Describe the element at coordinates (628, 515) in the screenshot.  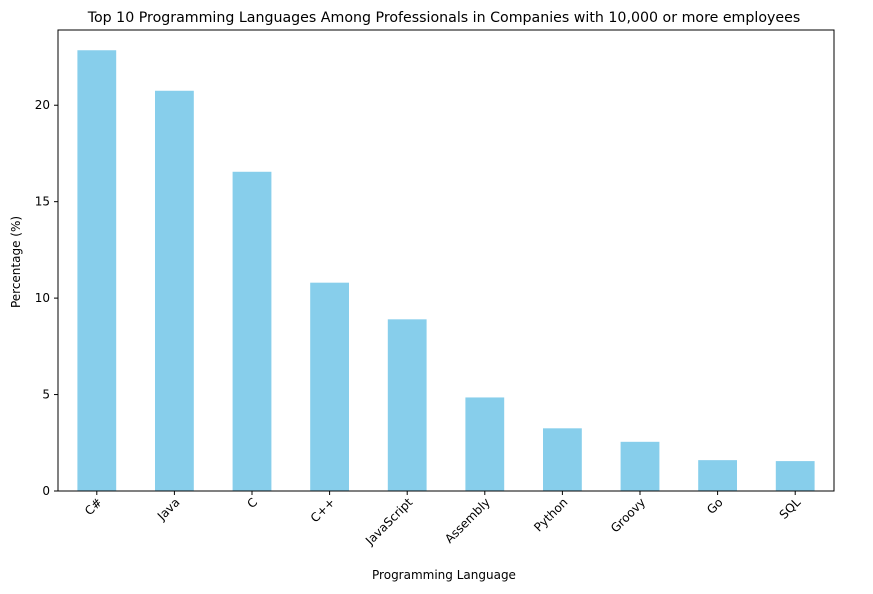
I see `x-tick-label: Groovy` at that location.